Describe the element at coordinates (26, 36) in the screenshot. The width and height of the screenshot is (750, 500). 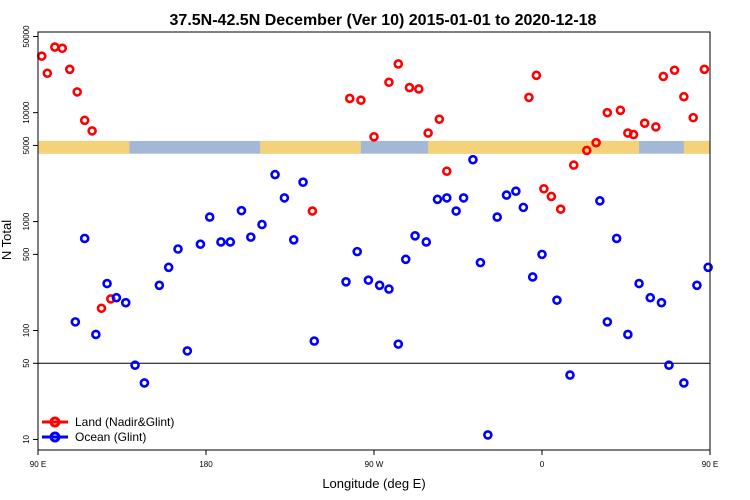
I see `y-tick-label: 50000` at that location.